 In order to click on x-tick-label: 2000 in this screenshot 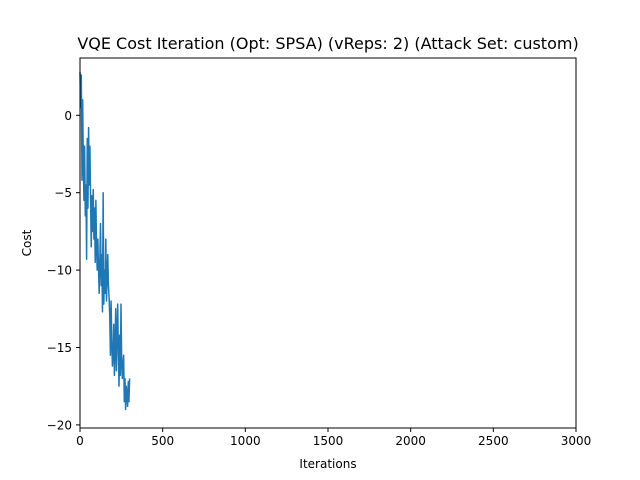, I will do `click(410, 441)`.